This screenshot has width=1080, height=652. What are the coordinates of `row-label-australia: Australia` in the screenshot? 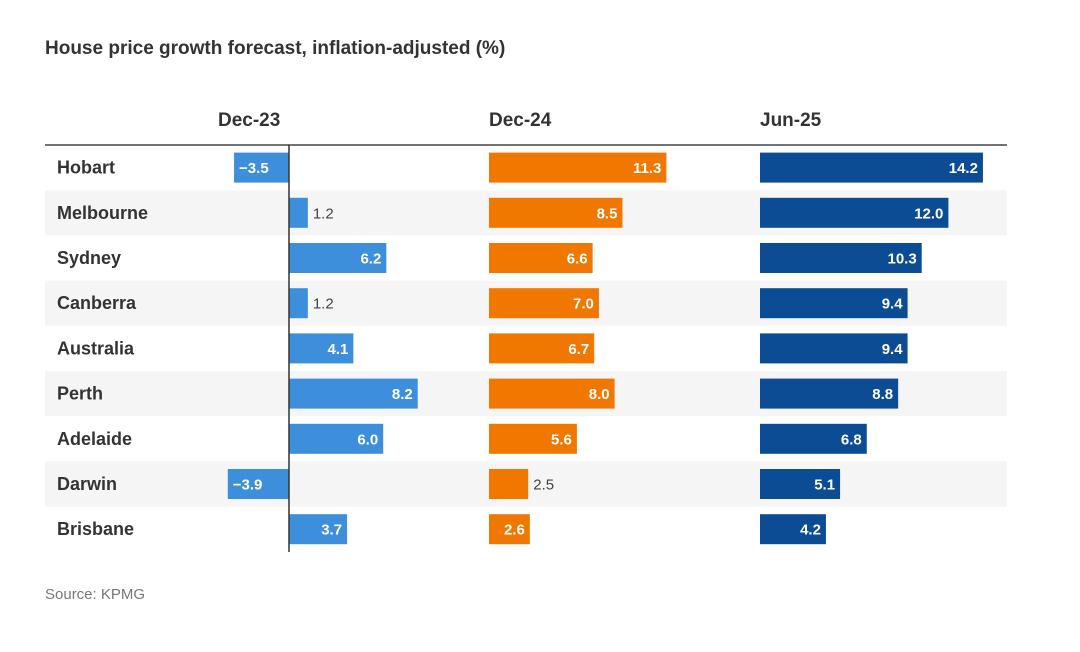 It's located at (96, 348).